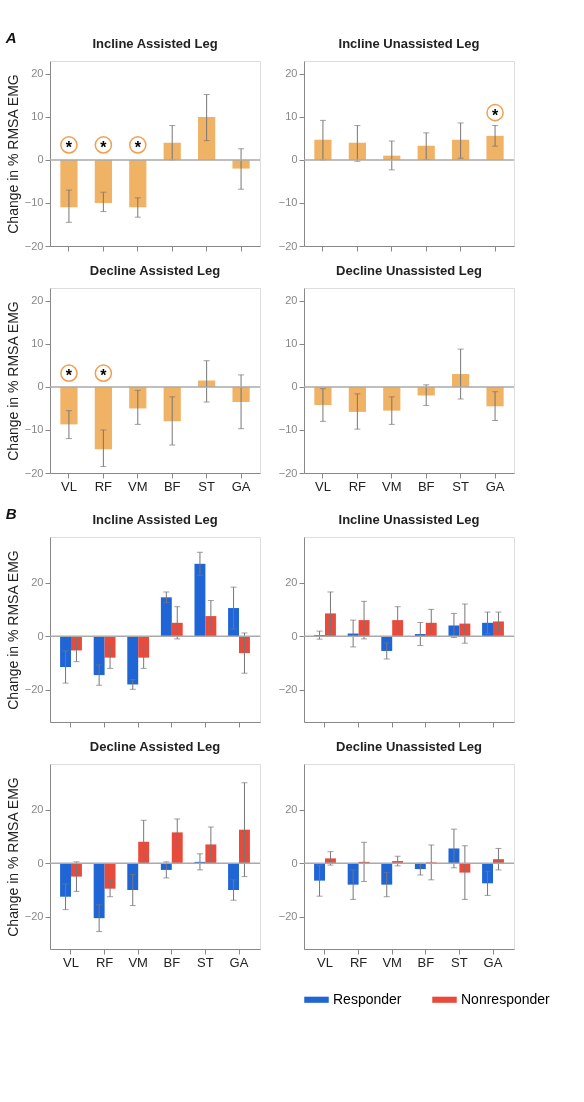 The height and width of the screenshot is (1102, 584). What do you see at coordinates (11, 513) in the screenshot?
I see `text: B` at bounding box center [11, 513].